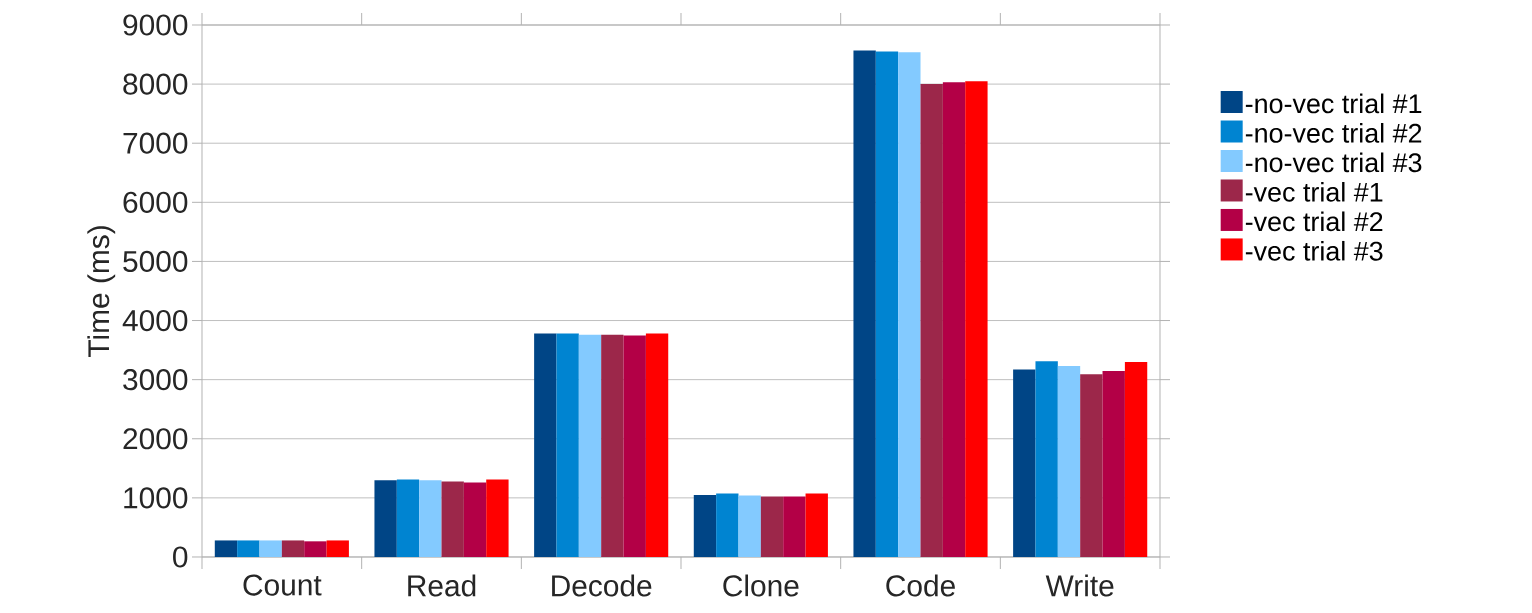 This screenshot has width=1532, height=613. What do you see at coordinates (920, 585) in the screenshot?
I see `x-tick-label: Code` at bounding box center [920, 585].